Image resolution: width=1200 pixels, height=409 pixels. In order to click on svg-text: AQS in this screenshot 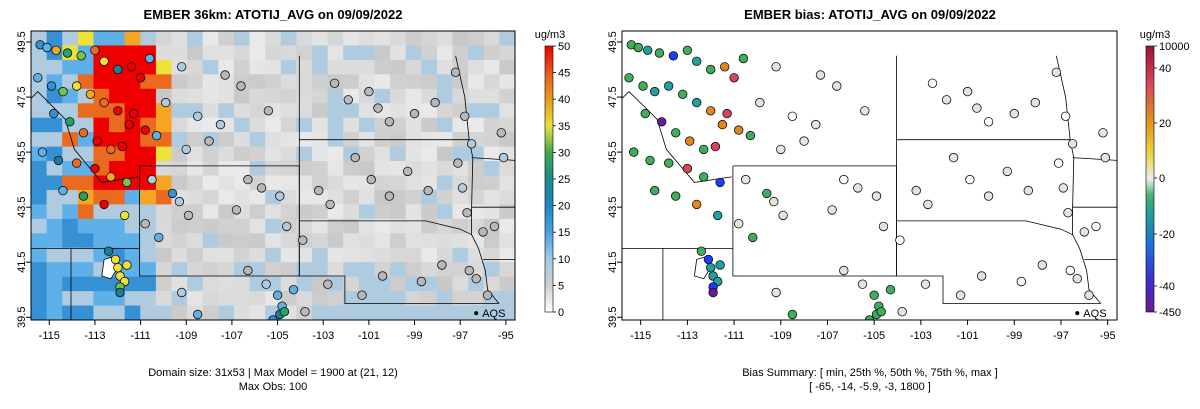, I will do `click(493, 314)`.